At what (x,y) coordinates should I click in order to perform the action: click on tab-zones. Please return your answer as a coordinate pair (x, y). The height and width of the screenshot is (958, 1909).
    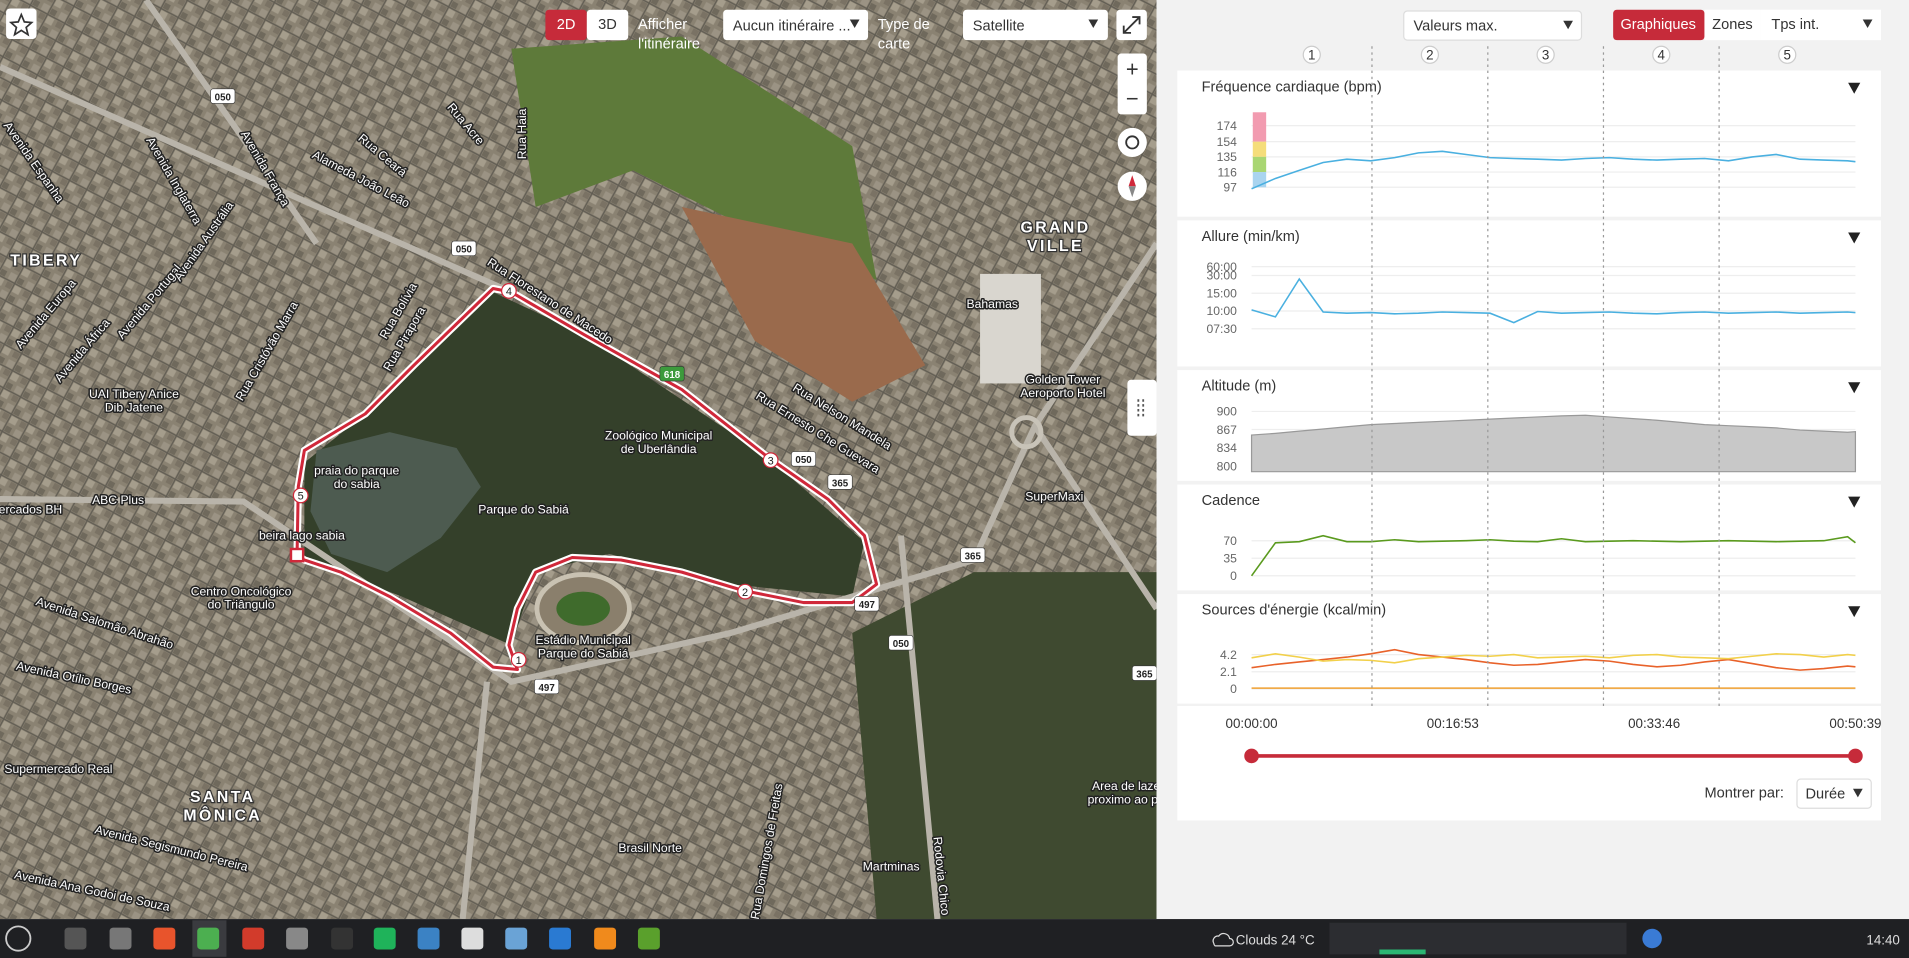
    Looking at the image, I should click on (1732, 25).